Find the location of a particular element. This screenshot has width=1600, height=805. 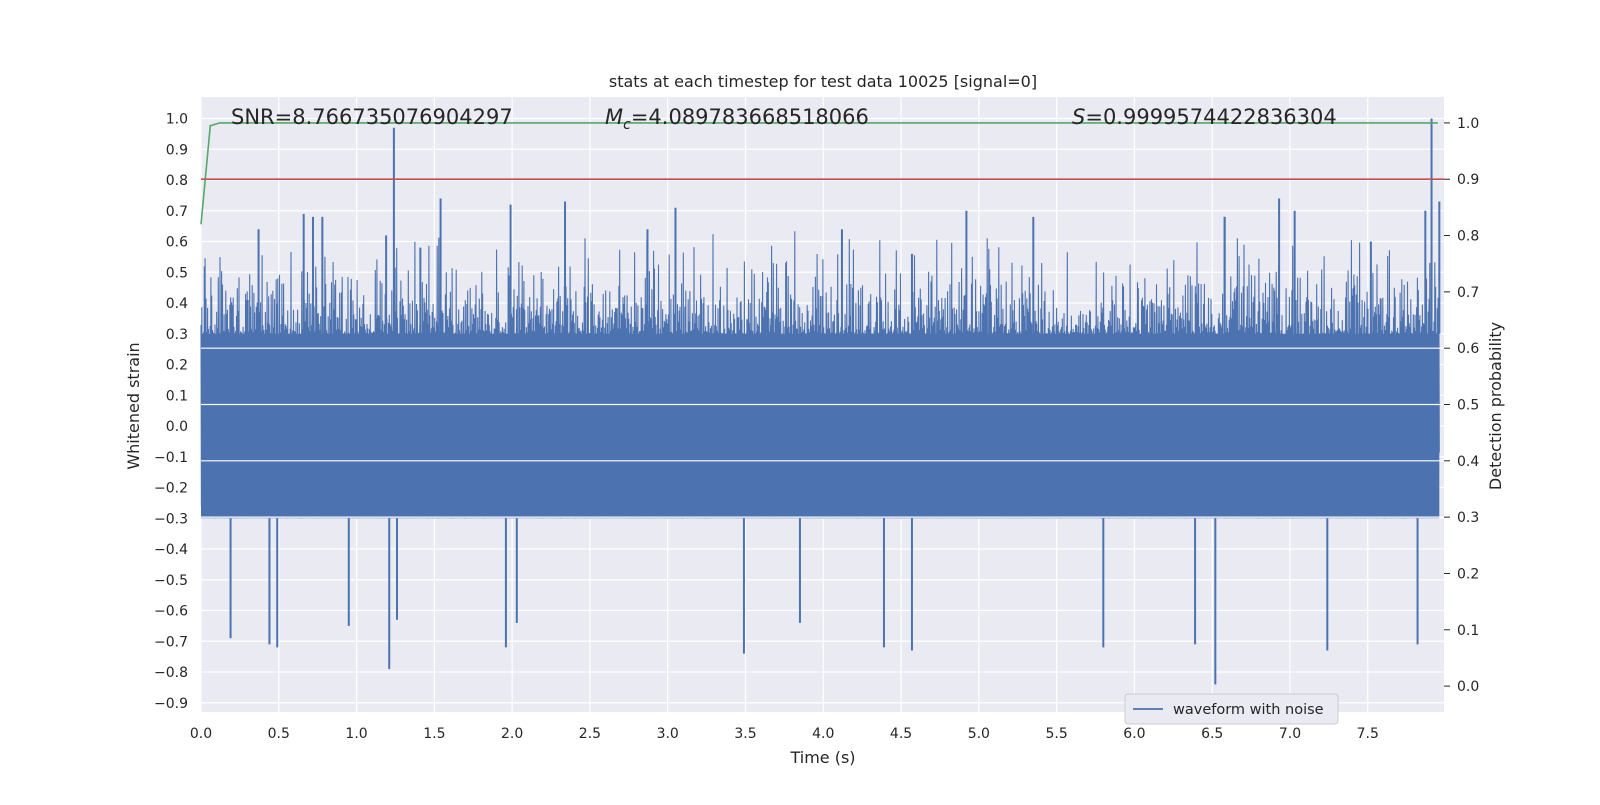

chirp-mass-value: =4.089783668518066 is located at coordinates (750, 117).